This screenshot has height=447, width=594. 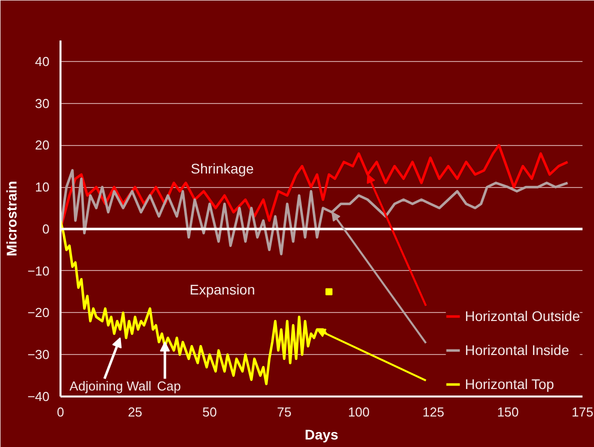 I want to click on x-tick-label: 25, so click(x=135, y=412).